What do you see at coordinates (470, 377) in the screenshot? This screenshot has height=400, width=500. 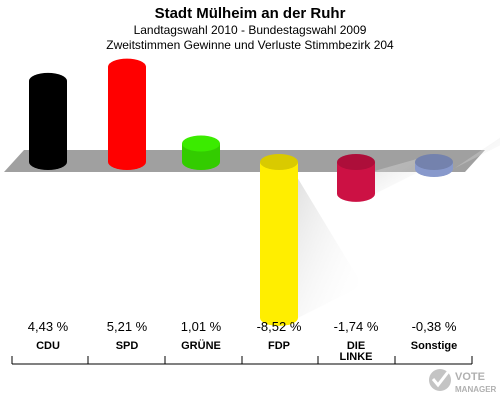 I see `logo-line-1: VOTE` at bounding box center [470, 377].